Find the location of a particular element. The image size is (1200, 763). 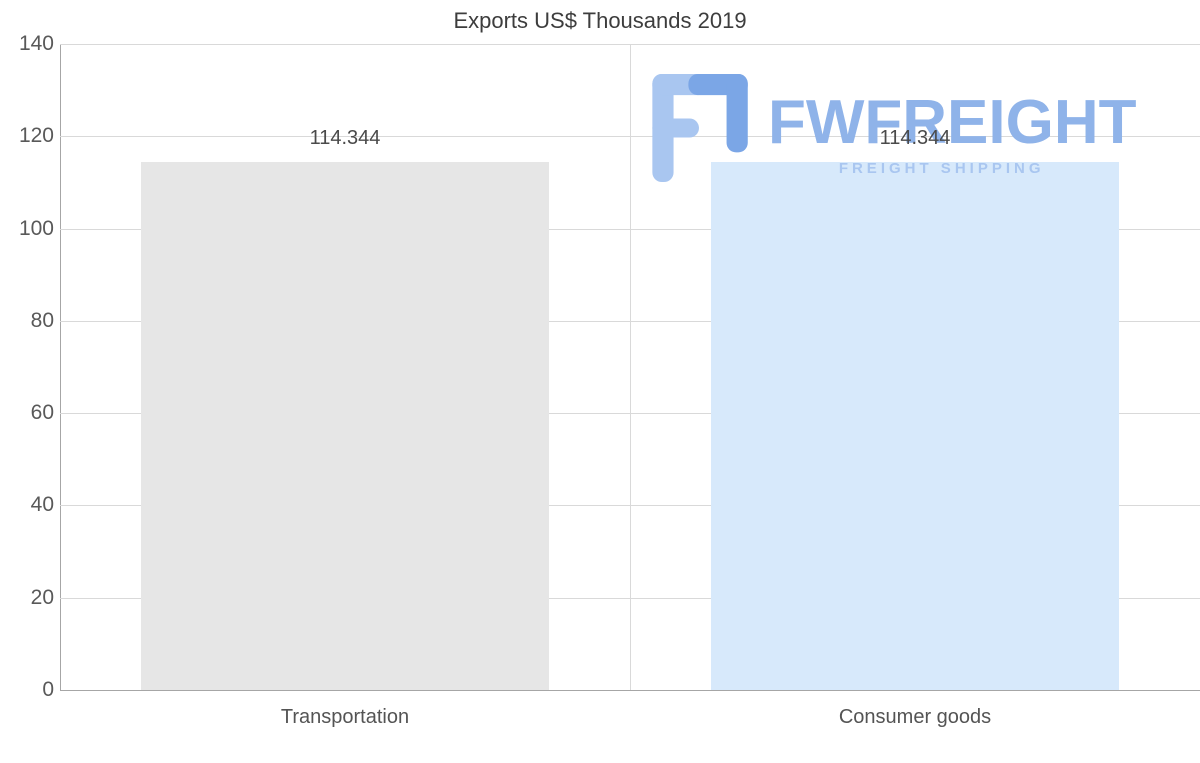

y-axis-line is located at coordinates (60, 367).